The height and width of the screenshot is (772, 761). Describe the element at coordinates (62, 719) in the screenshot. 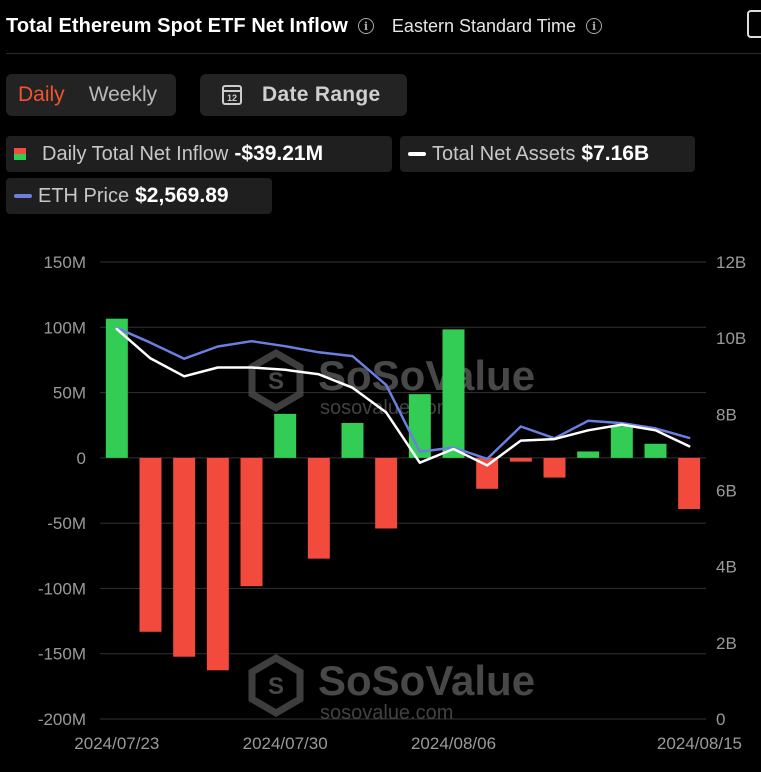

I see `y-tick-label: -200M` at that location.